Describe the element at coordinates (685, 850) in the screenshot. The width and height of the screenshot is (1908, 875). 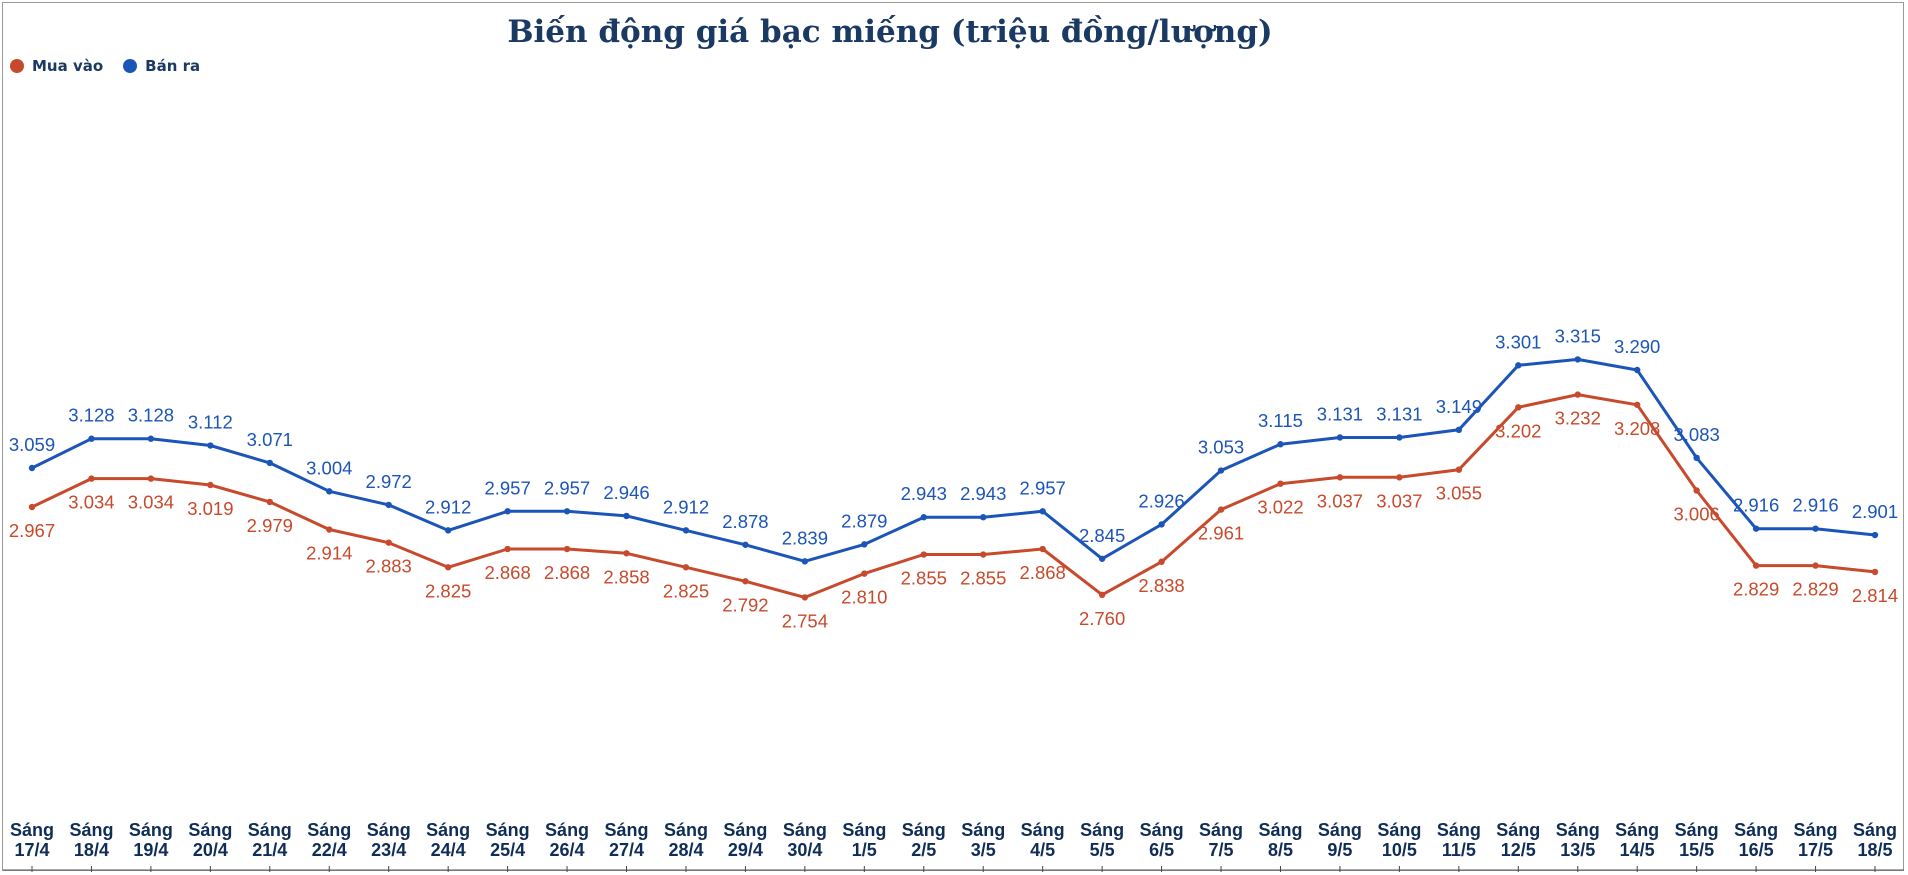
I see `x-tick-label: 28/4` at that location.